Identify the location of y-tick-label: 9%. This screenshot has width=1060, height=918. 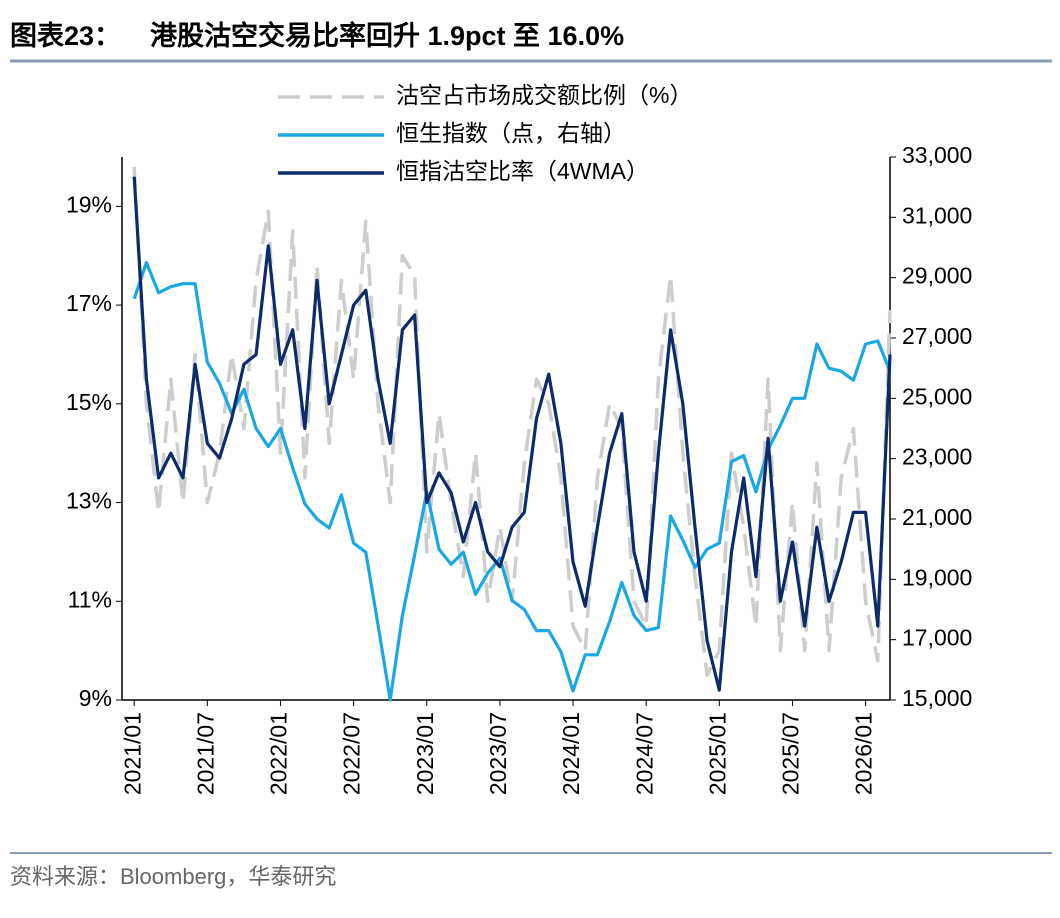
(95, 698).